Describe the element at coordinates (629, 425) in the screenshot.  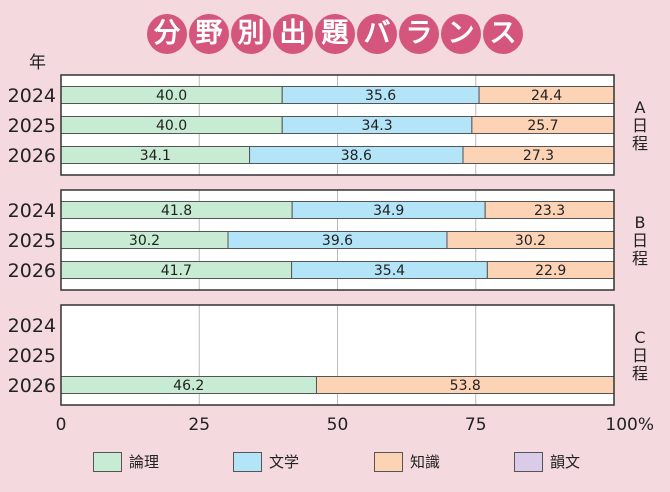
I see `x-tick-label: 100%` at that location.